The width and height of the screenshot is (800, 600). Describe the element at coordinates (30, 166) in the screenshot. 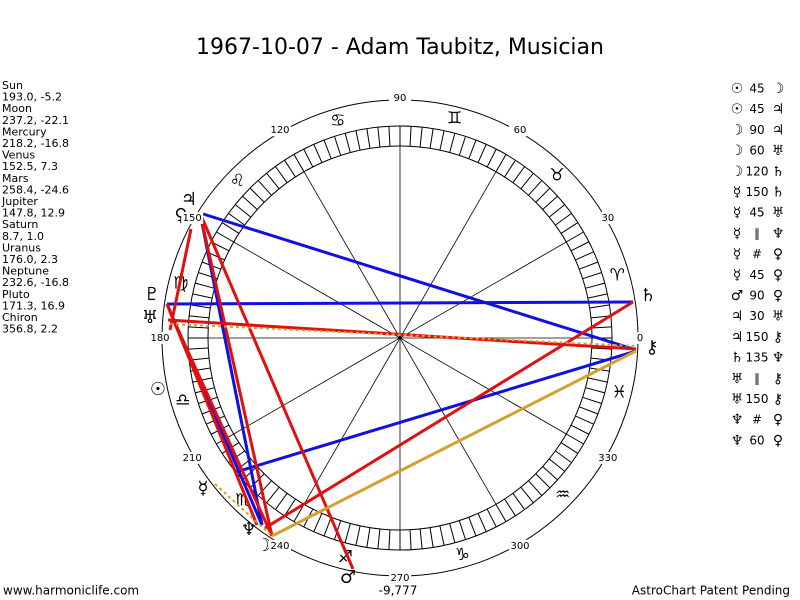

I see `planet-position: 152.5, 7.3` at that location.